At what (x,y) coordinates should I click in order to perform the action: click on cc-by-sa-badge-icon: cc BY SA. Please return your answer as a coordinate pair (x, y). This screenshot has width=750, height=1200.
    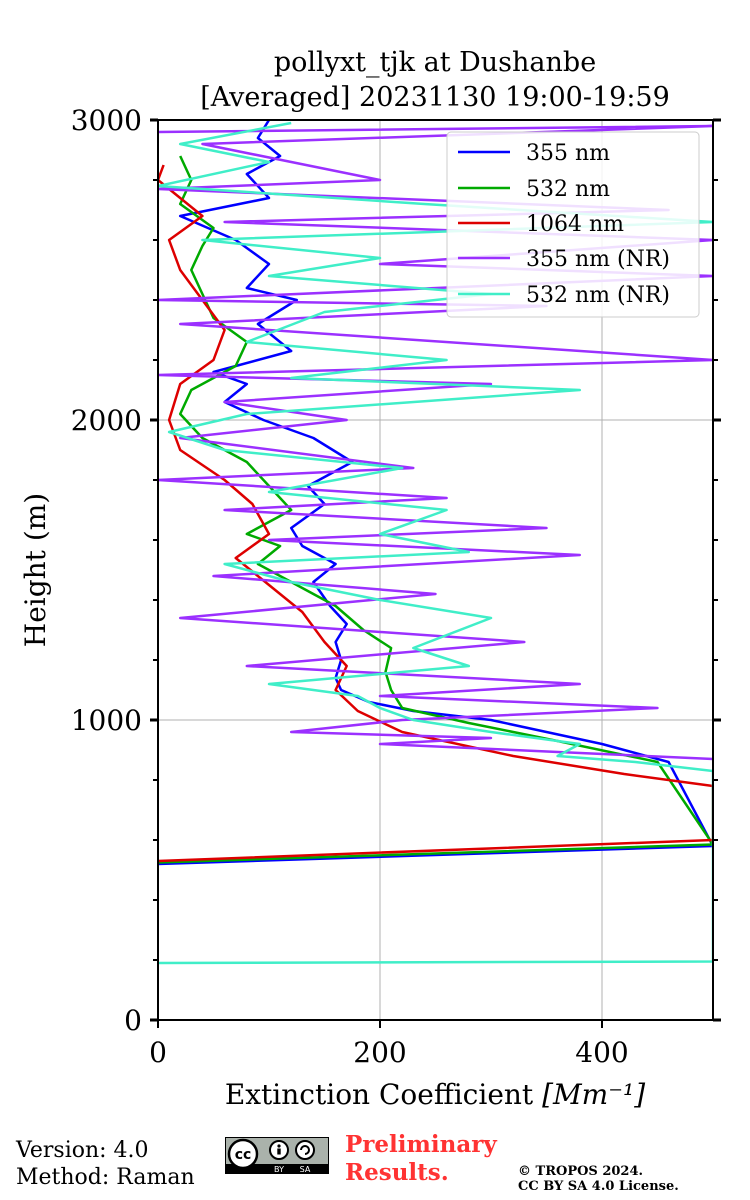
    Looking at the image, I should click on (277, 1155).